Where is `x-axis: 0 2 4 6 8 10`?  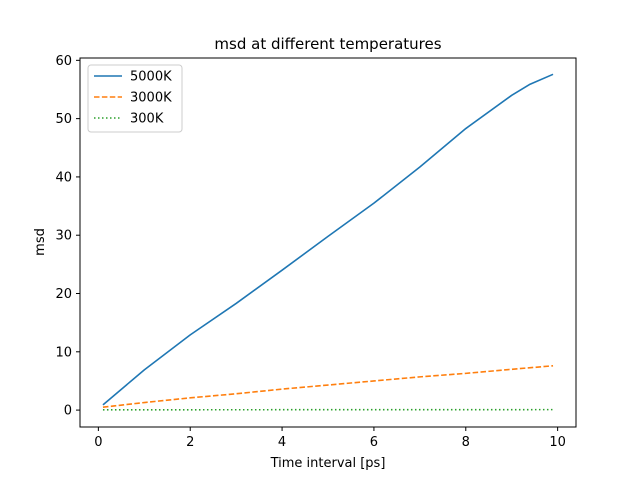
x-axis: 0 2 4 6 8 10 is located at coordinates (330, 438).